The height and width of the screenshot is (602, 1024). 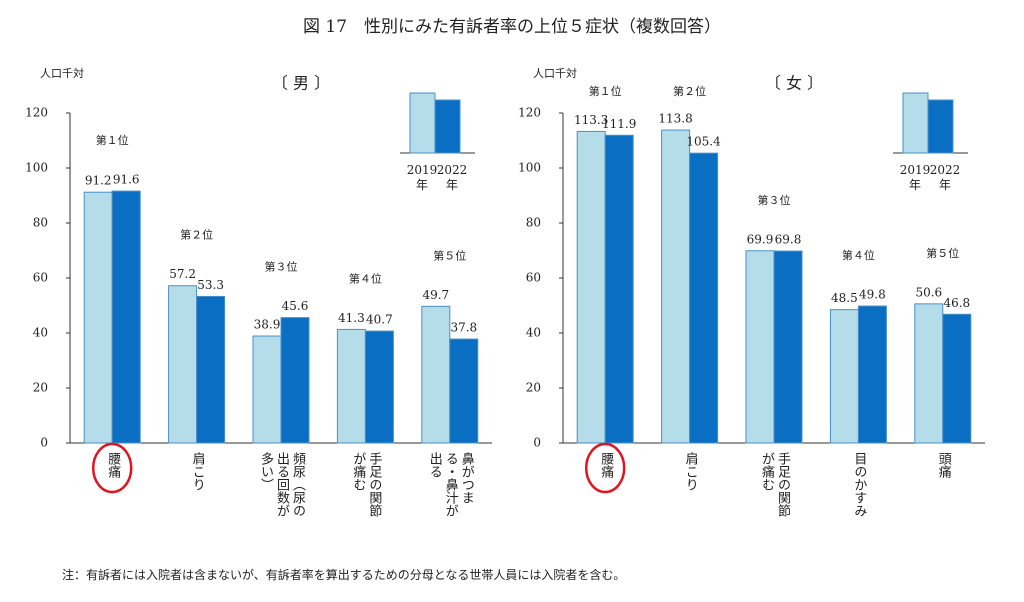 I want to click on value-label: 91.2, so click(x=98, y=181).